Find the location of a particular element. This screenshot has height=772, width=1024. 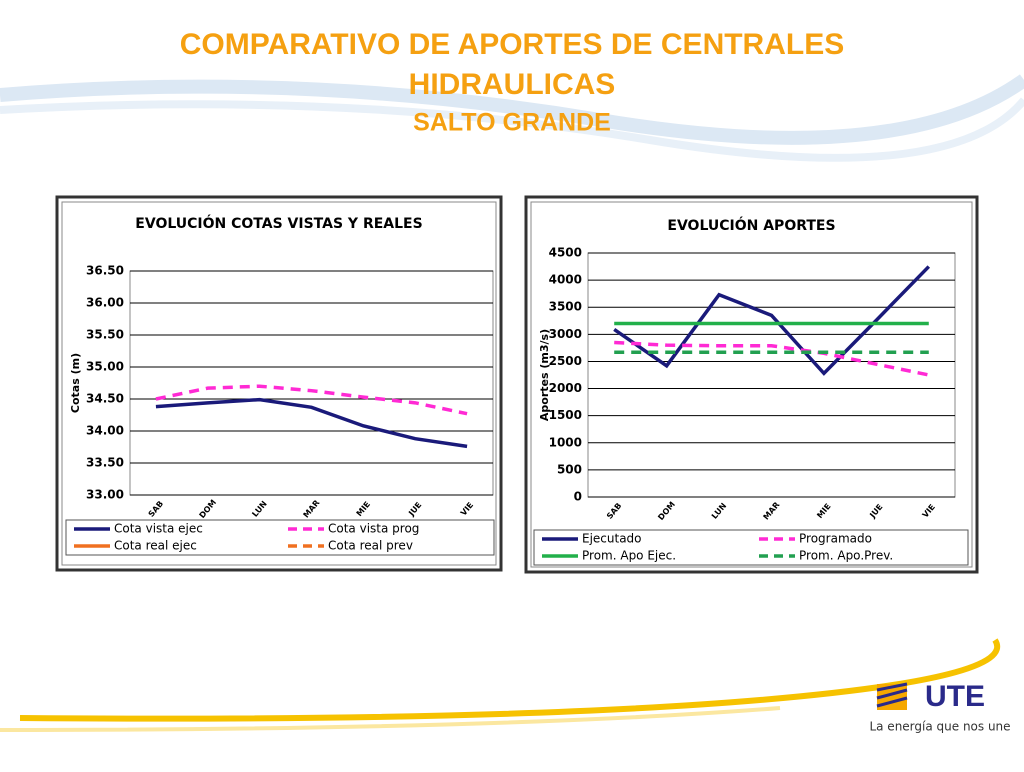

y-tick-label: 2000 is located at coordinates (565, 388).